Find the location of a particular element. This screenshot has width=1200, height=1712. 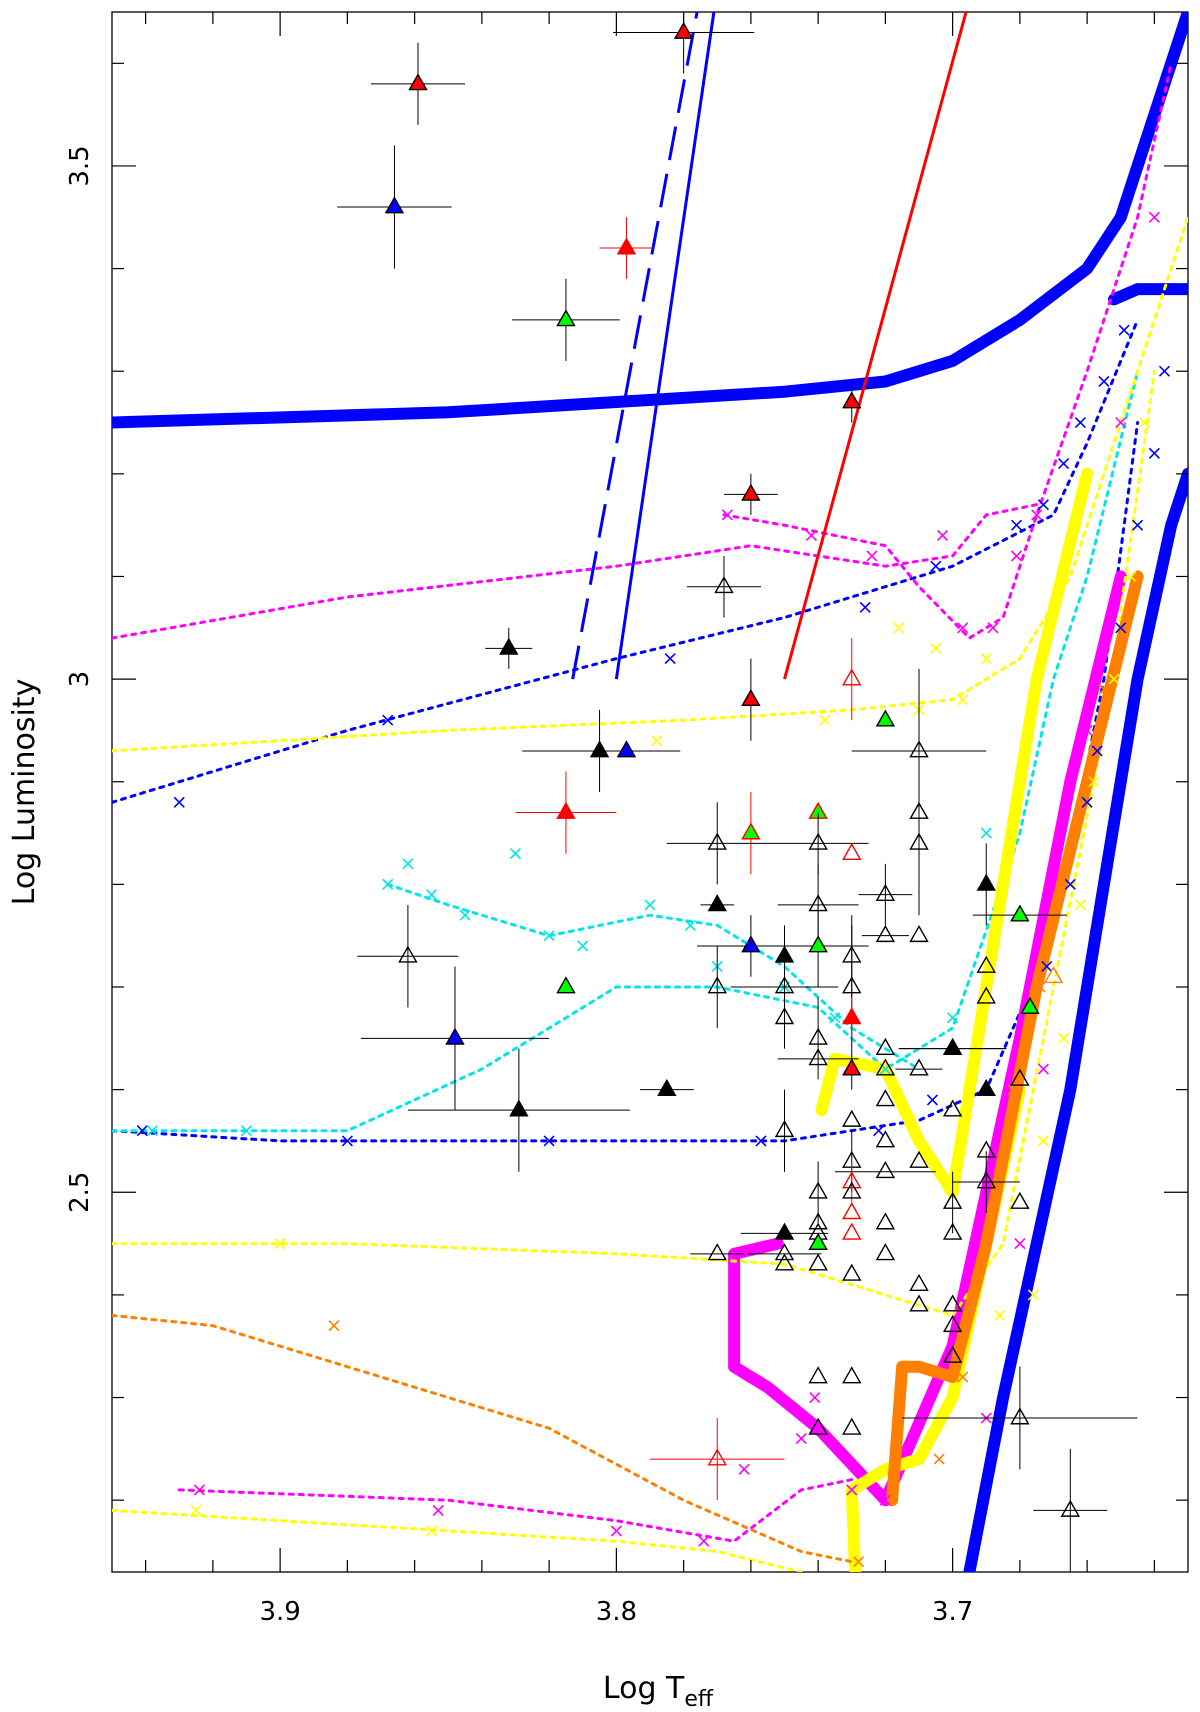

x-tick-labels: 3.9 3.8 3.7 is located at coordinates (616, 1612).